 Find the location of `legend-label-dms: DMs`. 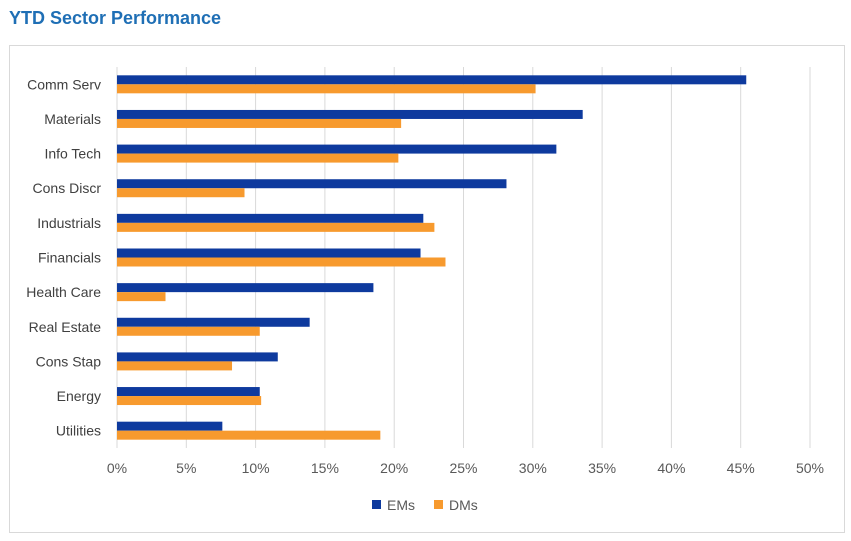

legend-label-dms: DMs is located at coordinates (463, 505).